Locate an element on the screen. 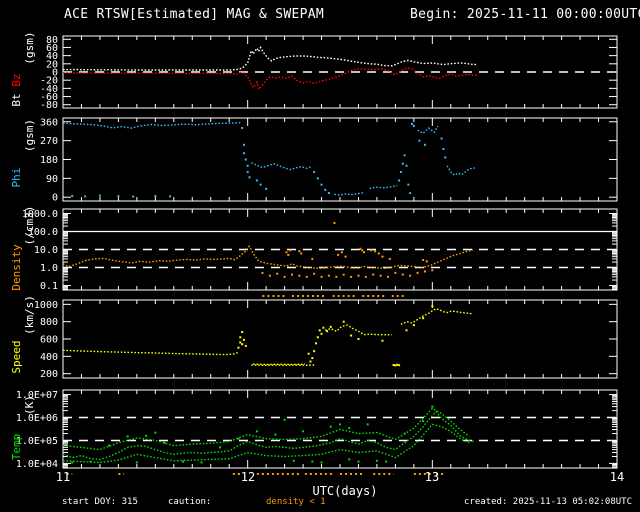 The height and width of the screenshot is (512, 640). xtick-label-12: 12 is located at coordinates (248, 477).